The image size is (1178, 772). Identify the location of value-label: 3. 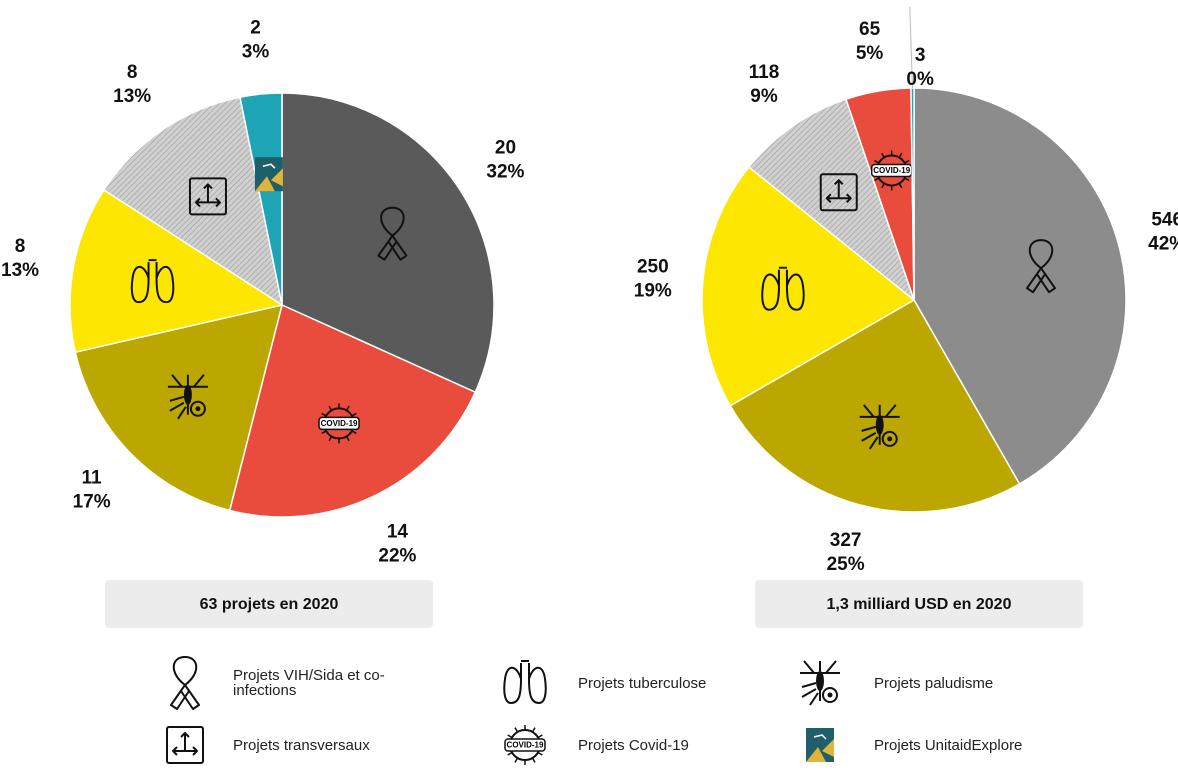
(920, 55).